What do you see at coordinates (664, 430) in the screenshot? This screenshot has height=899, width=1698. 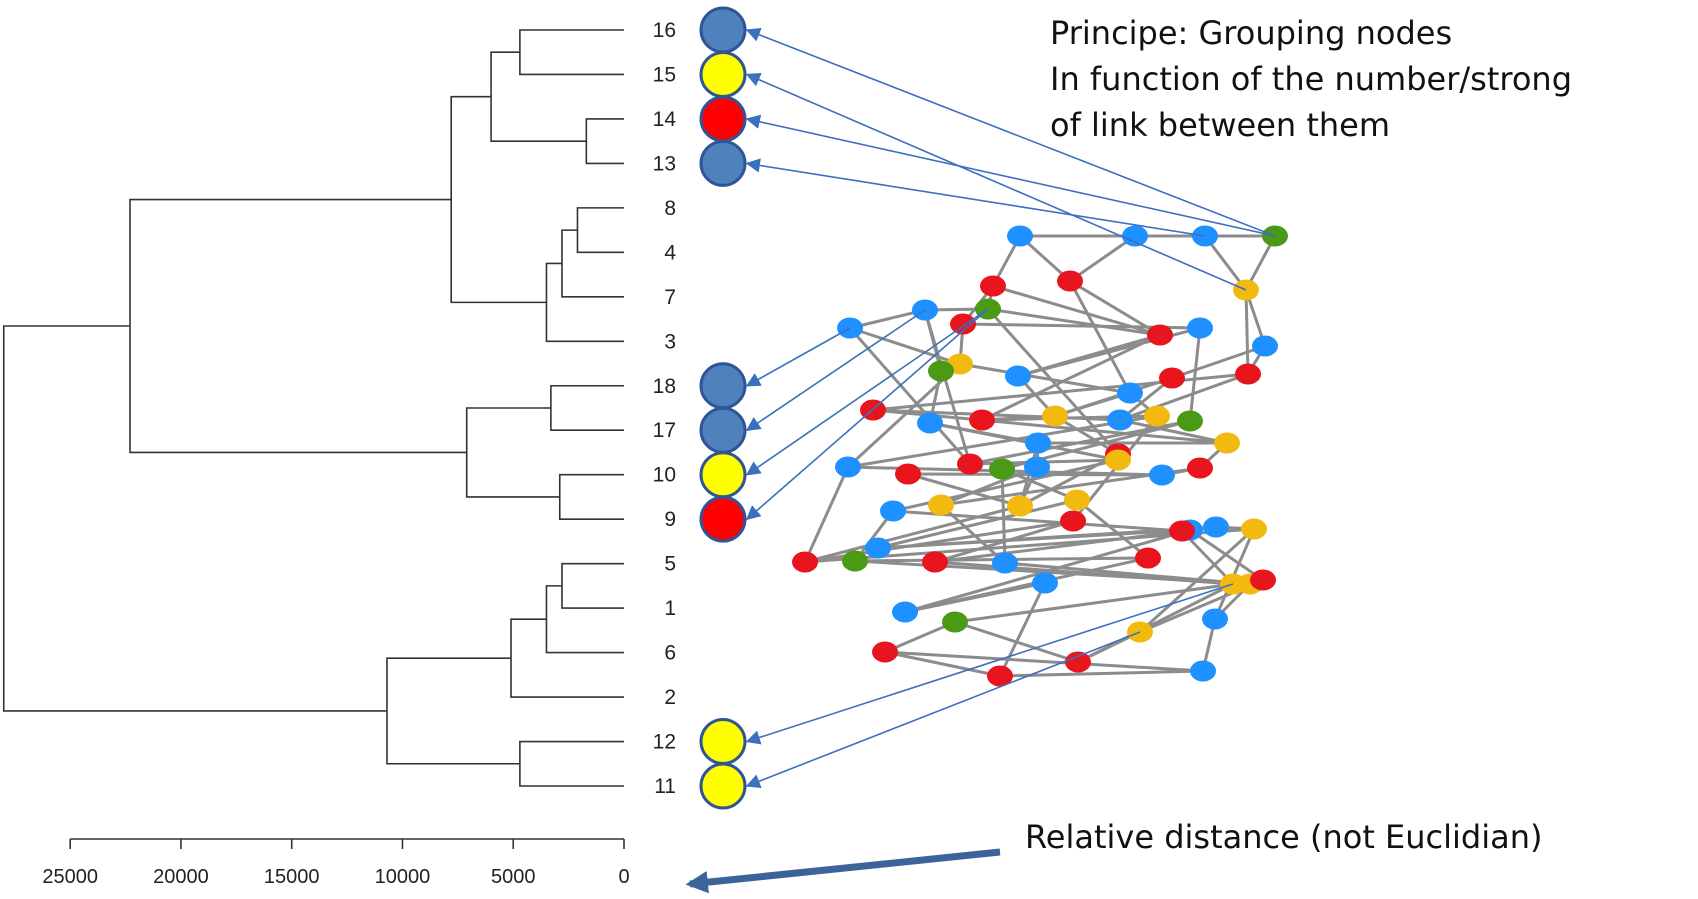 I see `leaf-label: 17` at bounding box center [664, 430].